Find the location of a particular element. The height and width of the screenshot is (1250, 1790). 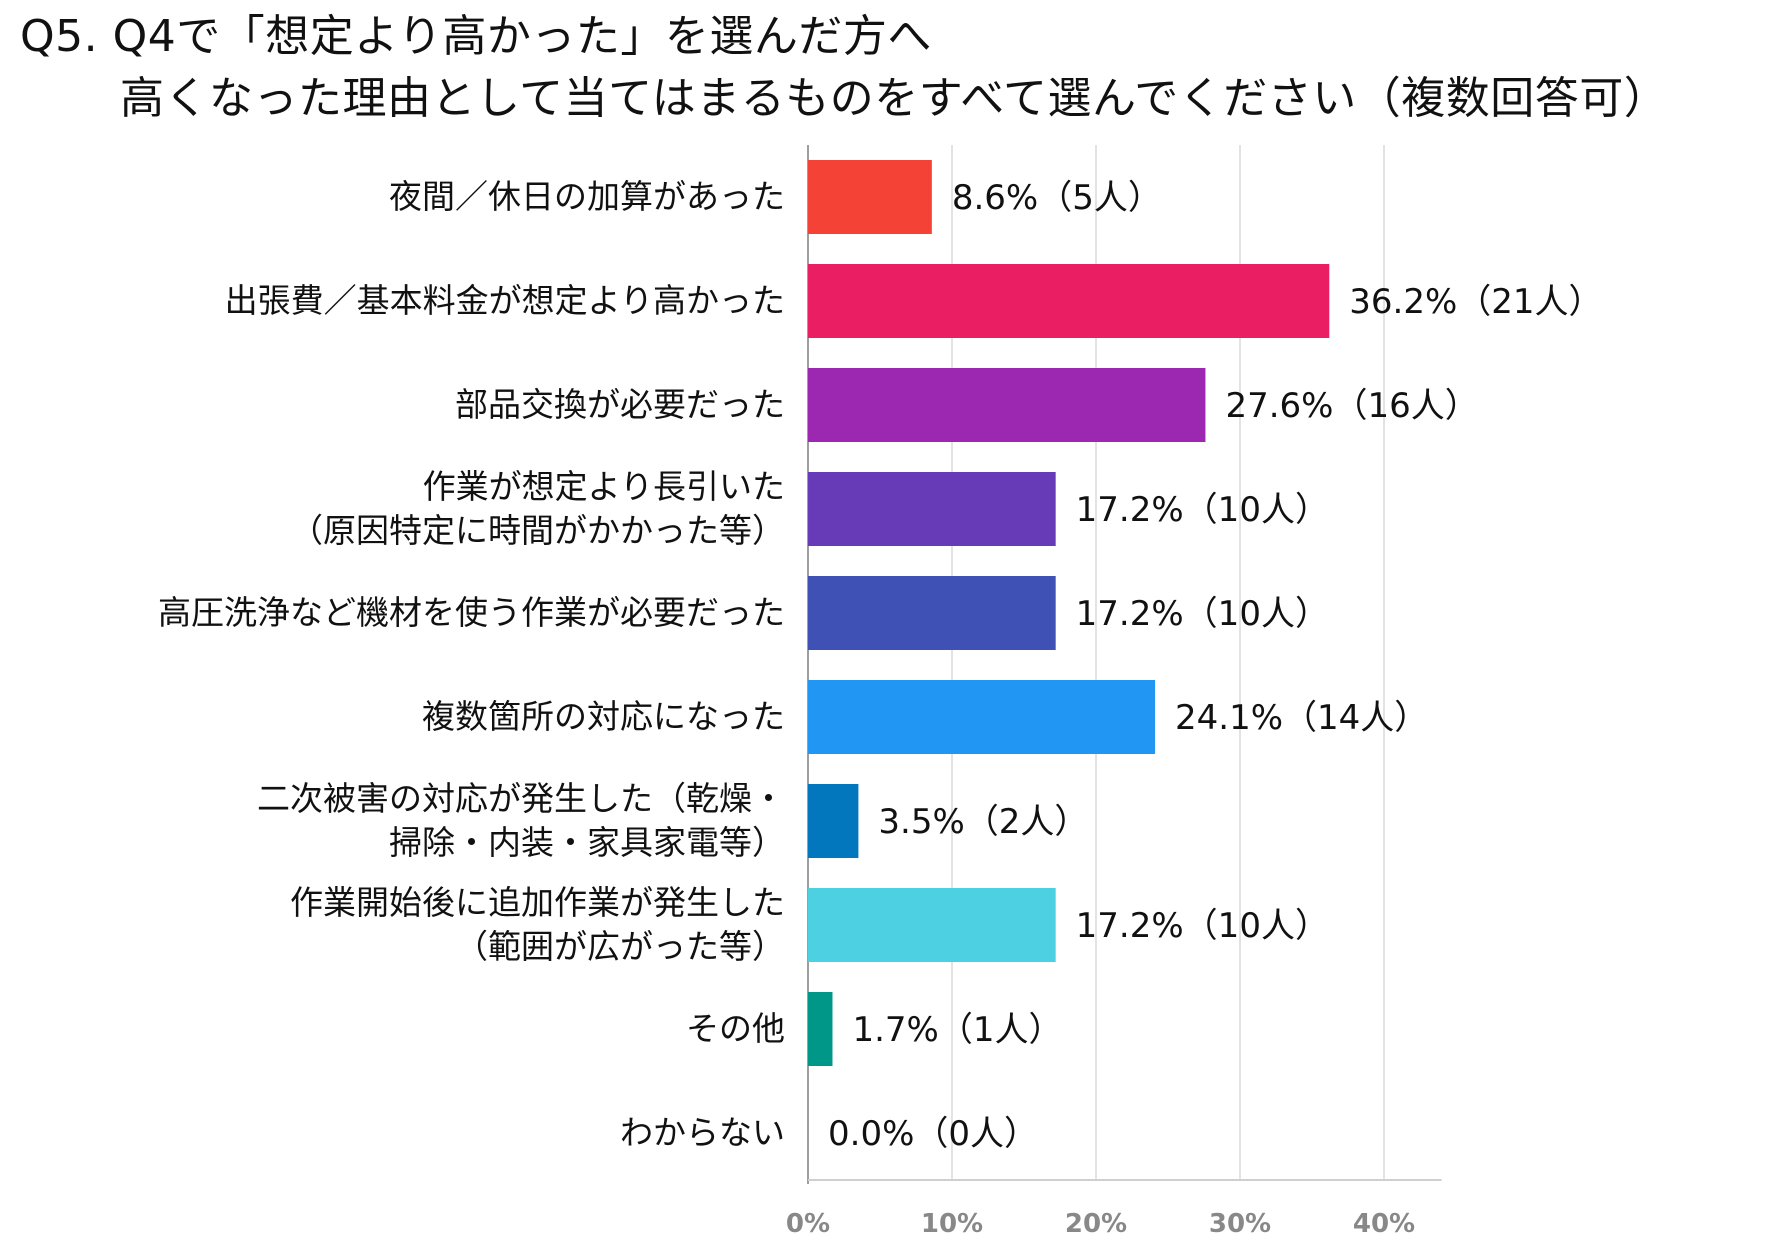

data-label-7: 17.2%（10人） is located at coordinates (1202, 926).